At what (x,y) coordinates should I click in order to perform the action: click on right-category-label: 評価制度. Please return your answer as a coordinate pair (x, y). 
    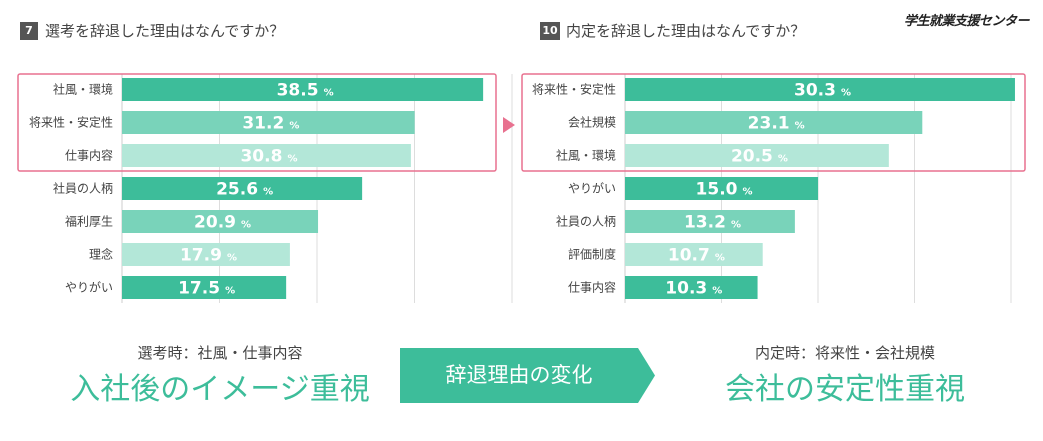
    Looking at the image, I should click on (592, 254).